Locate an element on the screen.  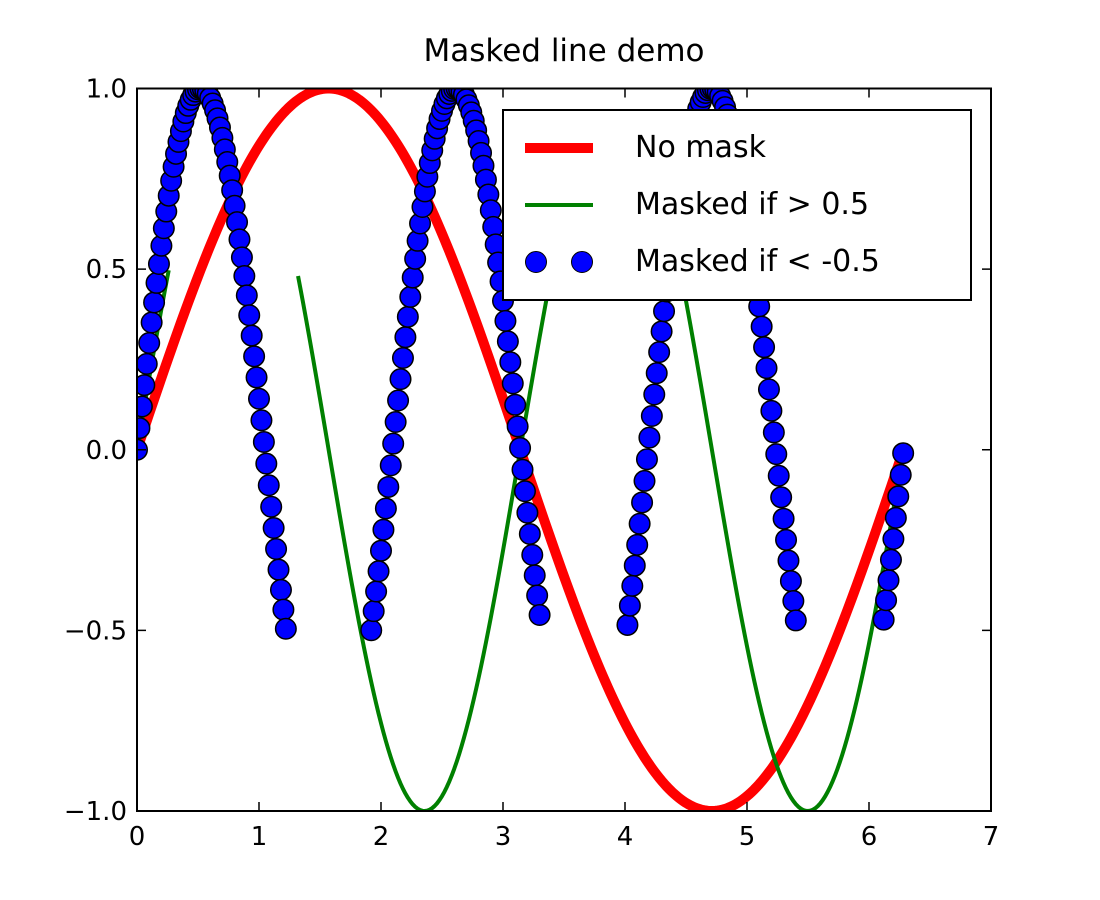
legend-label-masked-lt: Masked if < -0.5 is located at coordinates (757, 262).